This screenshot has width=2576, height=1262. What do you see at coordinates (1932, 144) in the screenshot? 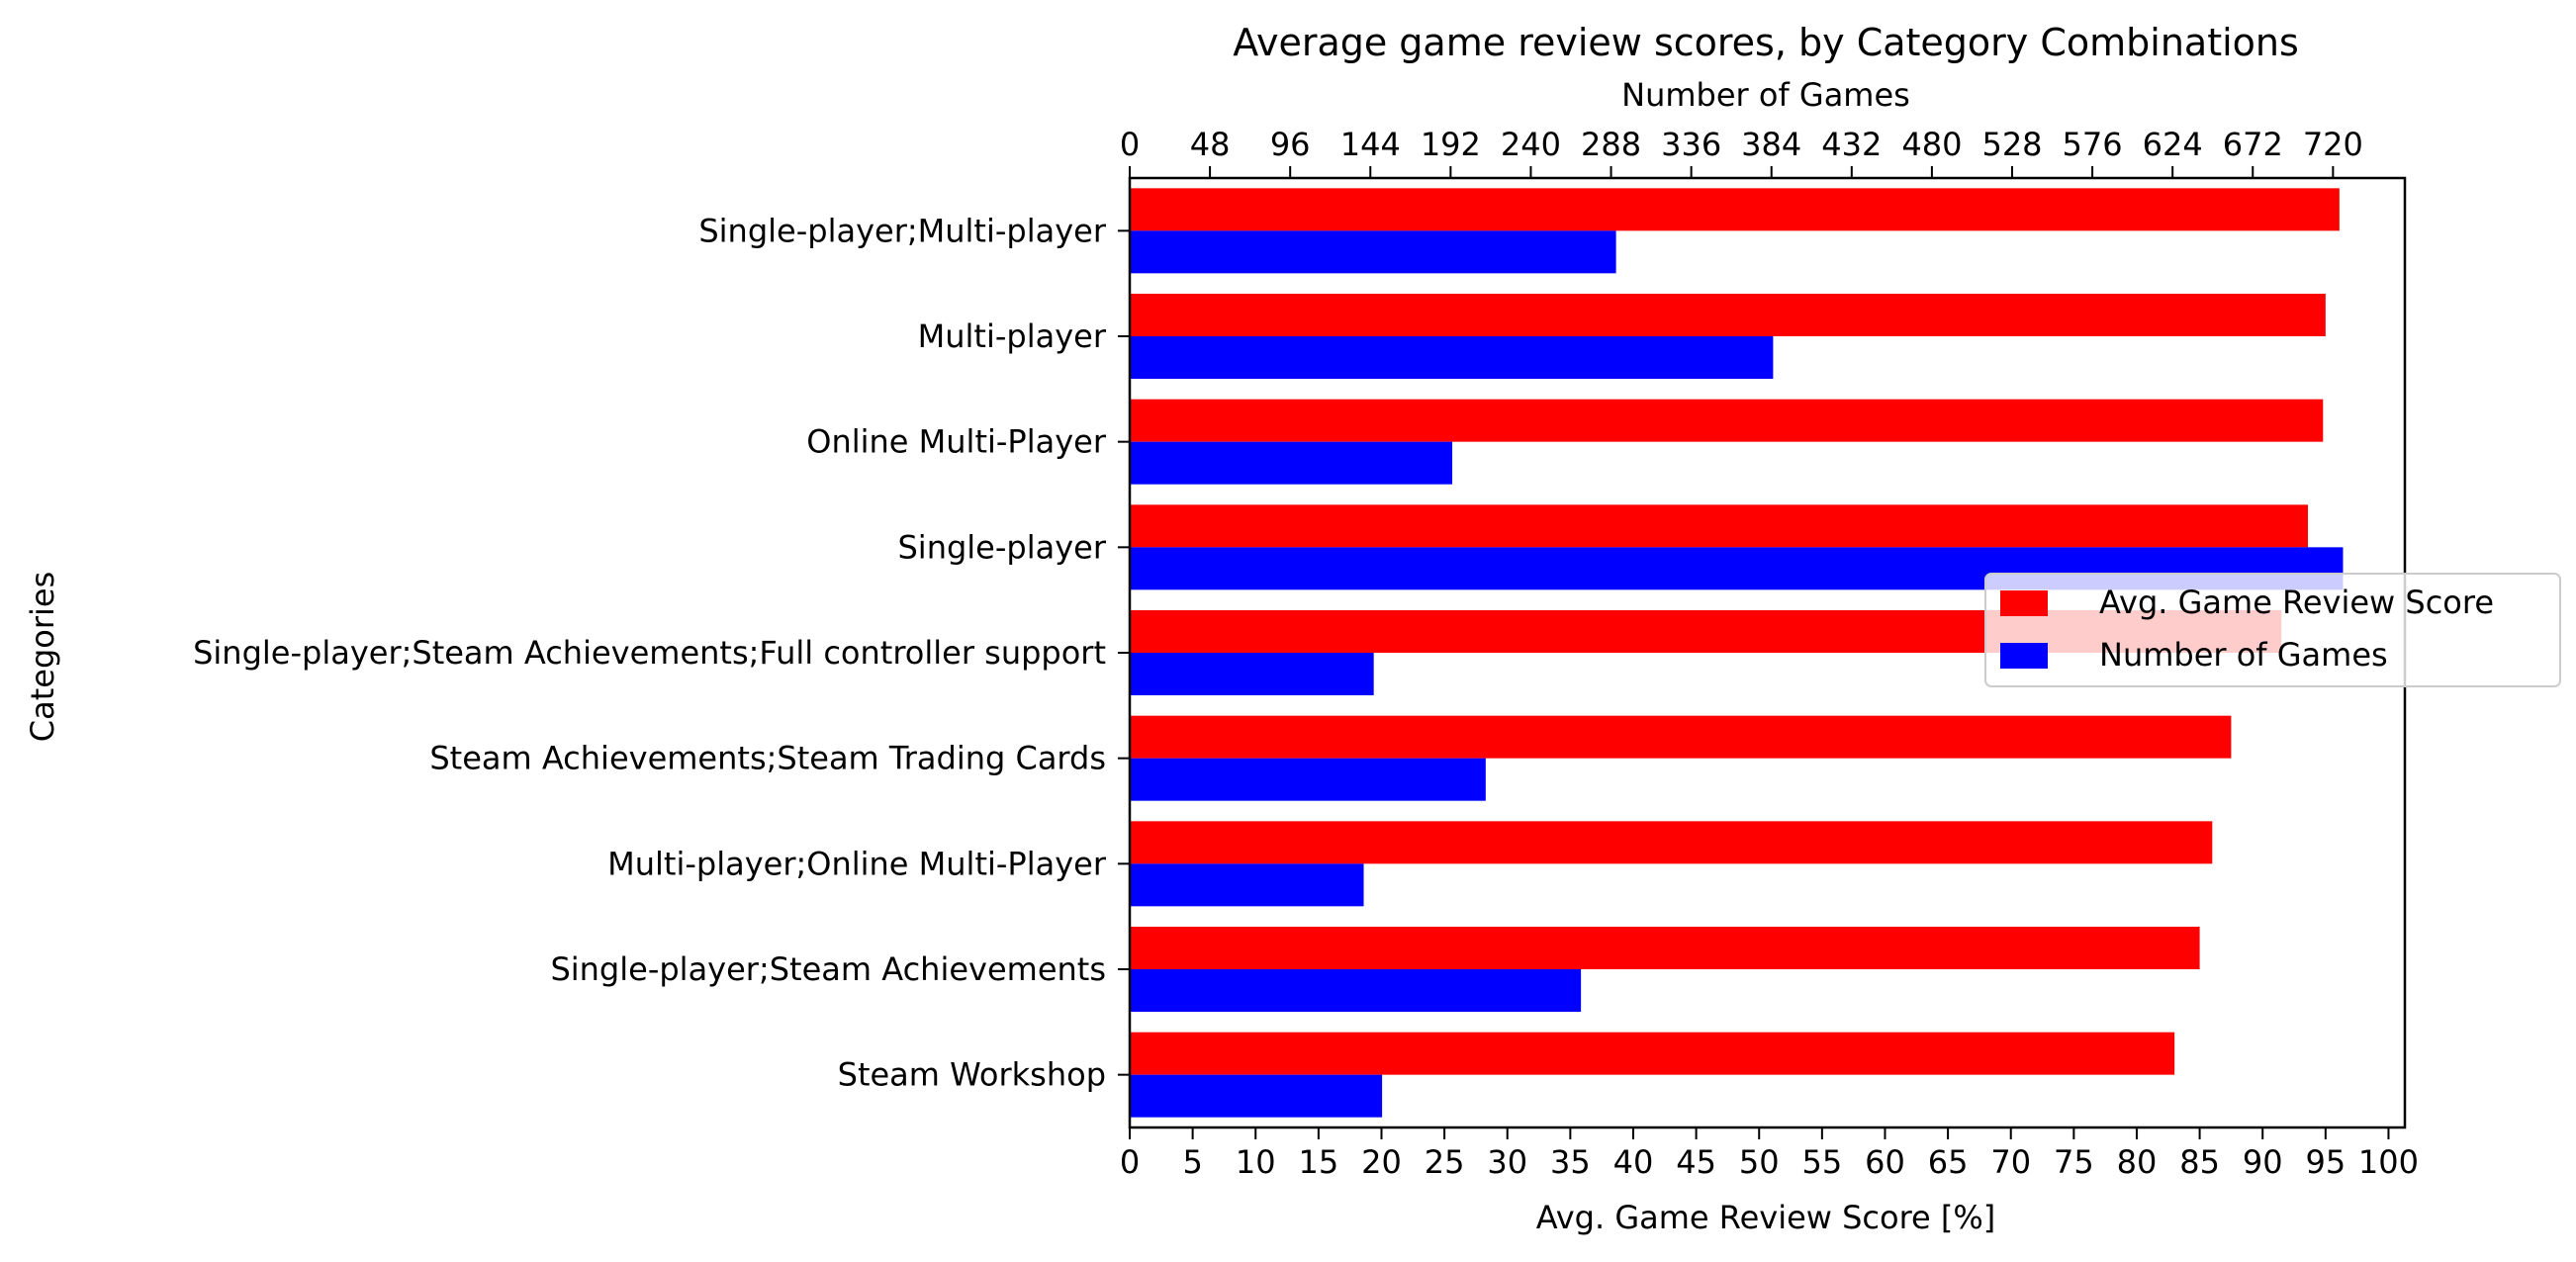
I see `x-tick-label-top: 480` at bounding box center [1932, 144].